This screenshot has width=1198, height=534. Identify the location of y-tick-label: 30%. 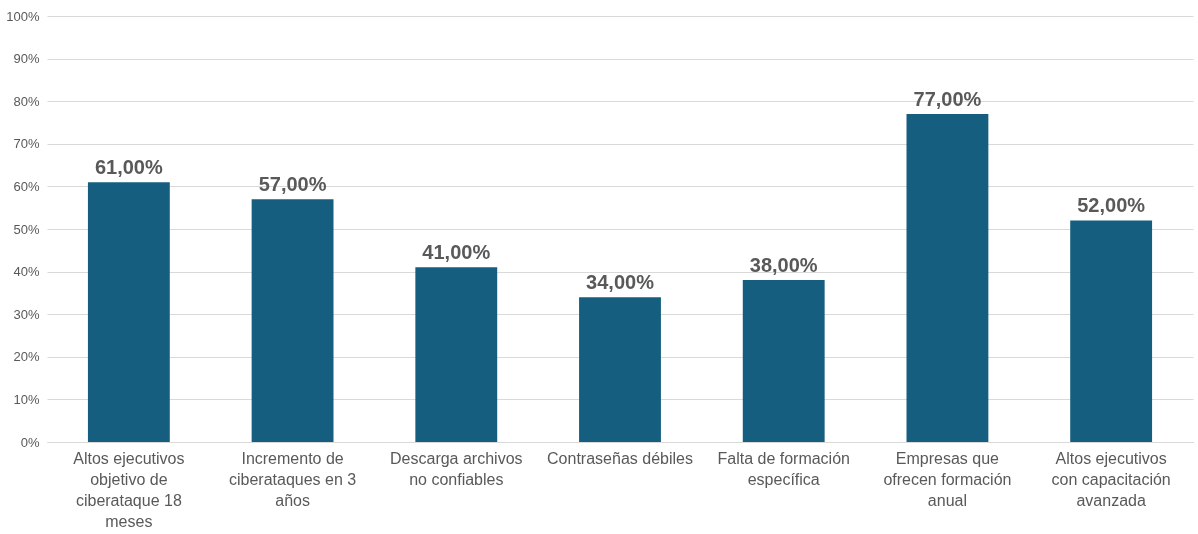
(26, 314).